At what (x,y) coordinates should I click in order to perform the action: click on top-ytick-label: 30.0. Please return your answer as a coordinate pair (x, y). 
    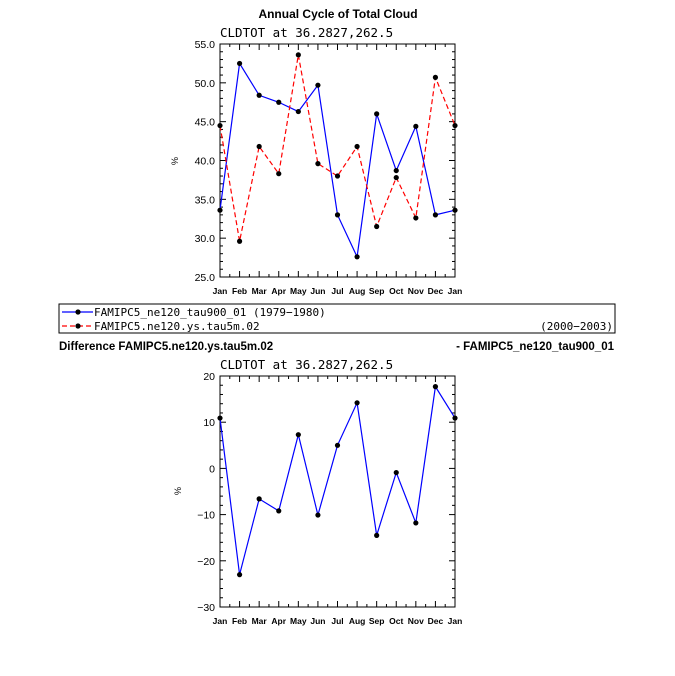
    Looking at the image, I should click on (205, 239).